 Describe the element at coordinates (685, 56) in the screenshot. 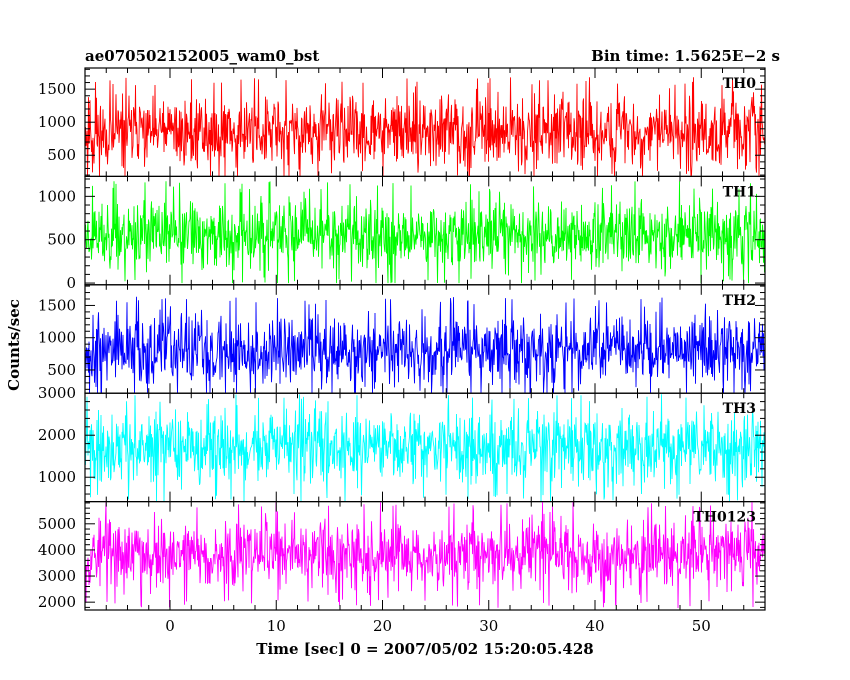

I see `bin-time-label: Bin time: 1.5625E−2 s` at that location.